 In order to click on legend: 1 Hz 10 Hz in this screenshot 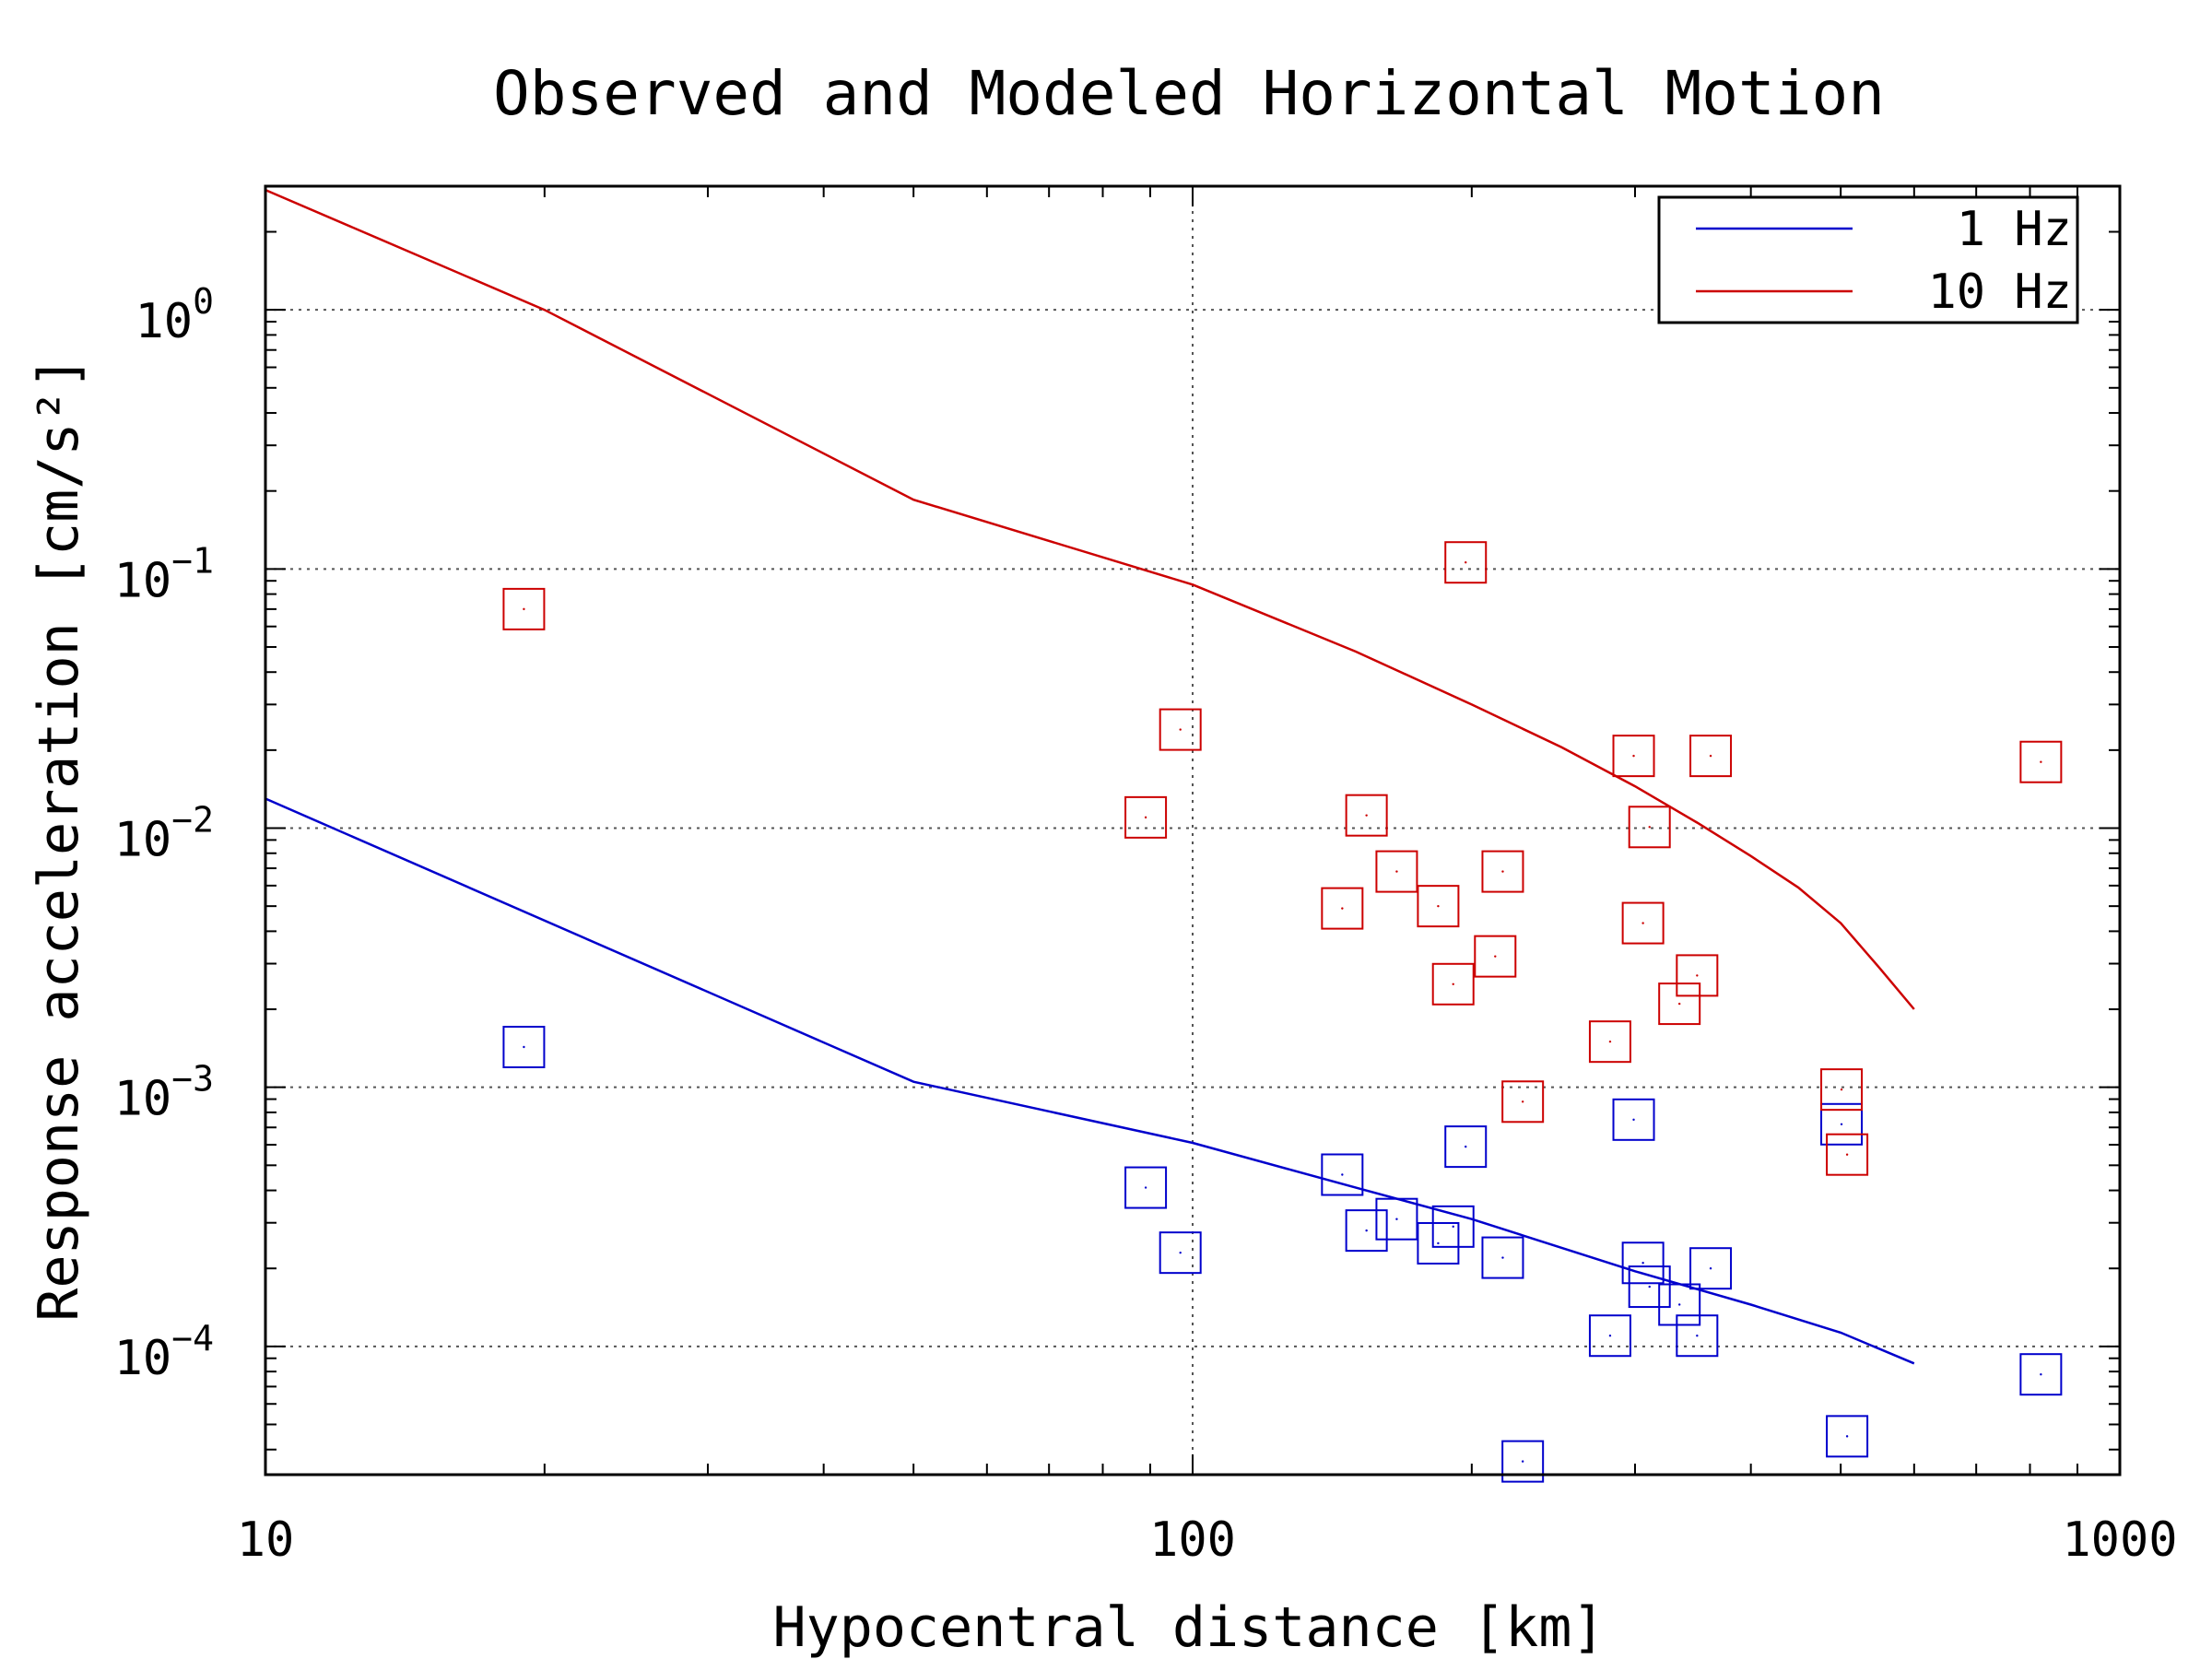, I will do `click(1868, 259)`.